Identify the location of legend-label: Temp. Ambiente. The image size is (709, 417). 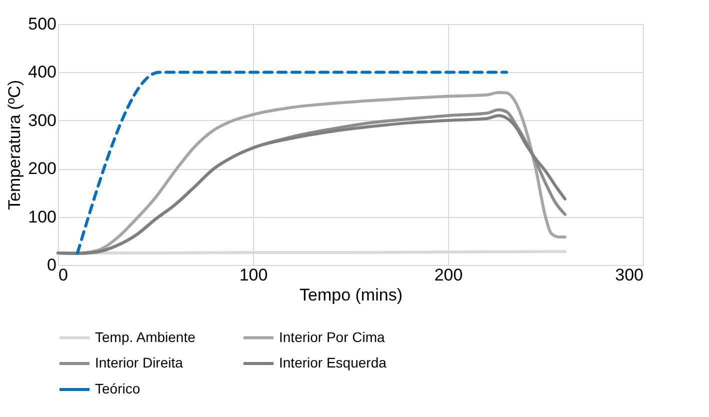
(145, 336).